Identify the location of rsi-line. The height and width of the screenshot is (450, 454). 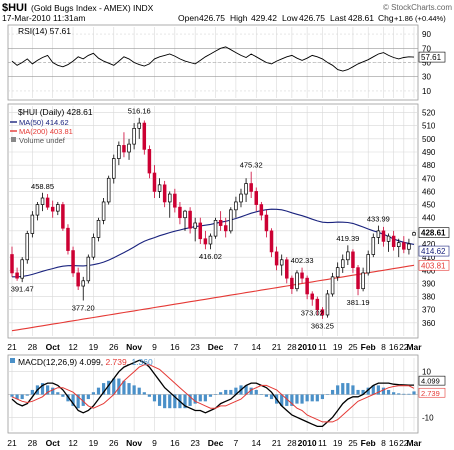
(213, 59).